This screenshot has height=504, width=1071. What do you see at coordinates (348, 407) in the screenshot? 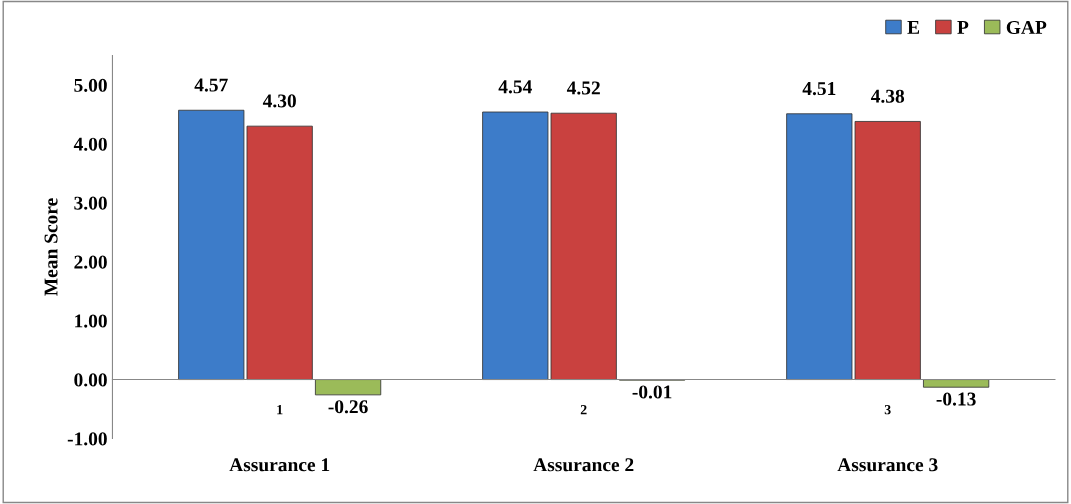
I see `data-label: -0.26` at bounding box center [348, 407].